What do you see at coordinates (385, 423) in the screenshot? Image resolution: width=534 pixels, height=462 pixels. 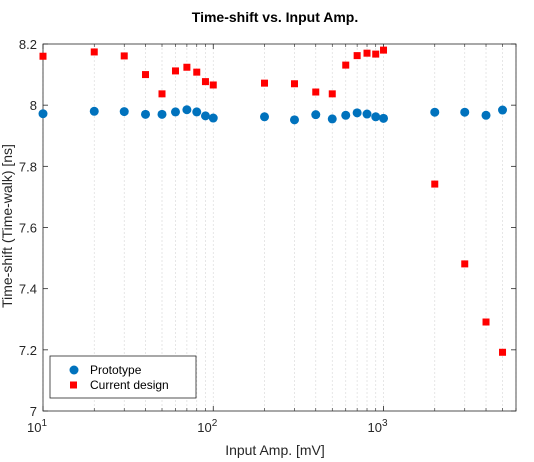 I see `x-tick-exponent: 3` at bounding box center [385, 423].